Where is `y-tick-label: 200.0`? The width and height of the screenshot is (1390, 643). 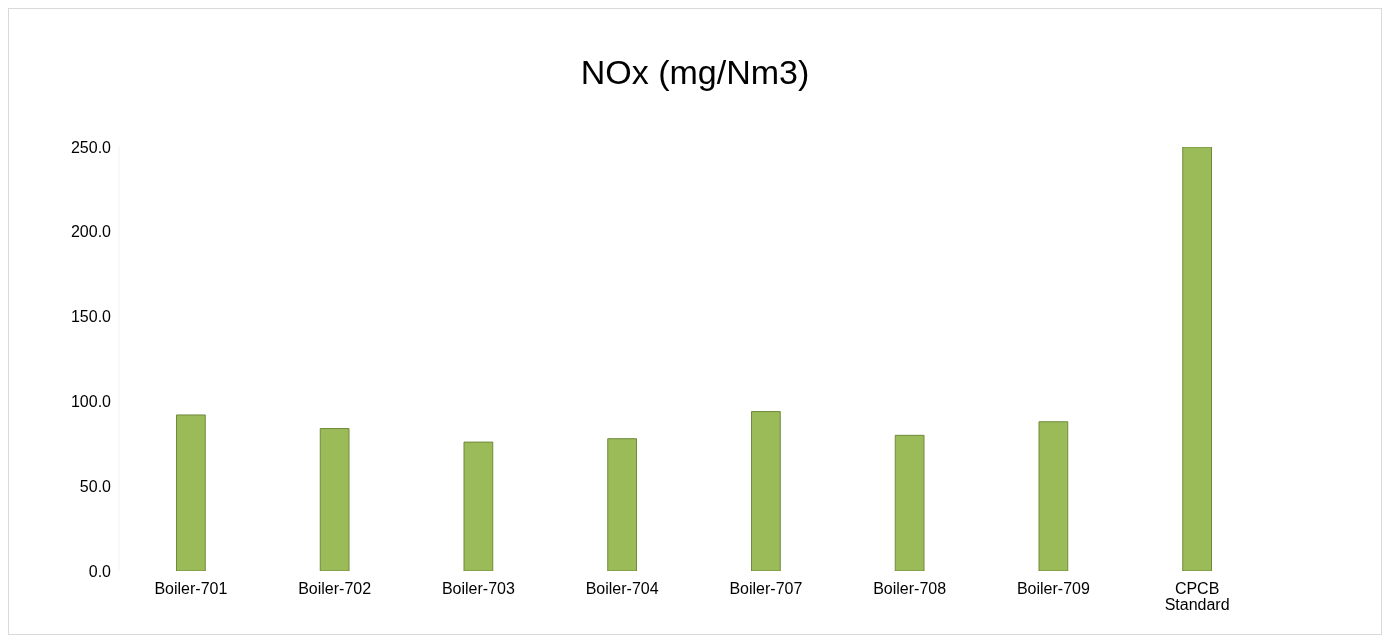
y-tick-label: 200.0 is located at coordinates (91, 232).